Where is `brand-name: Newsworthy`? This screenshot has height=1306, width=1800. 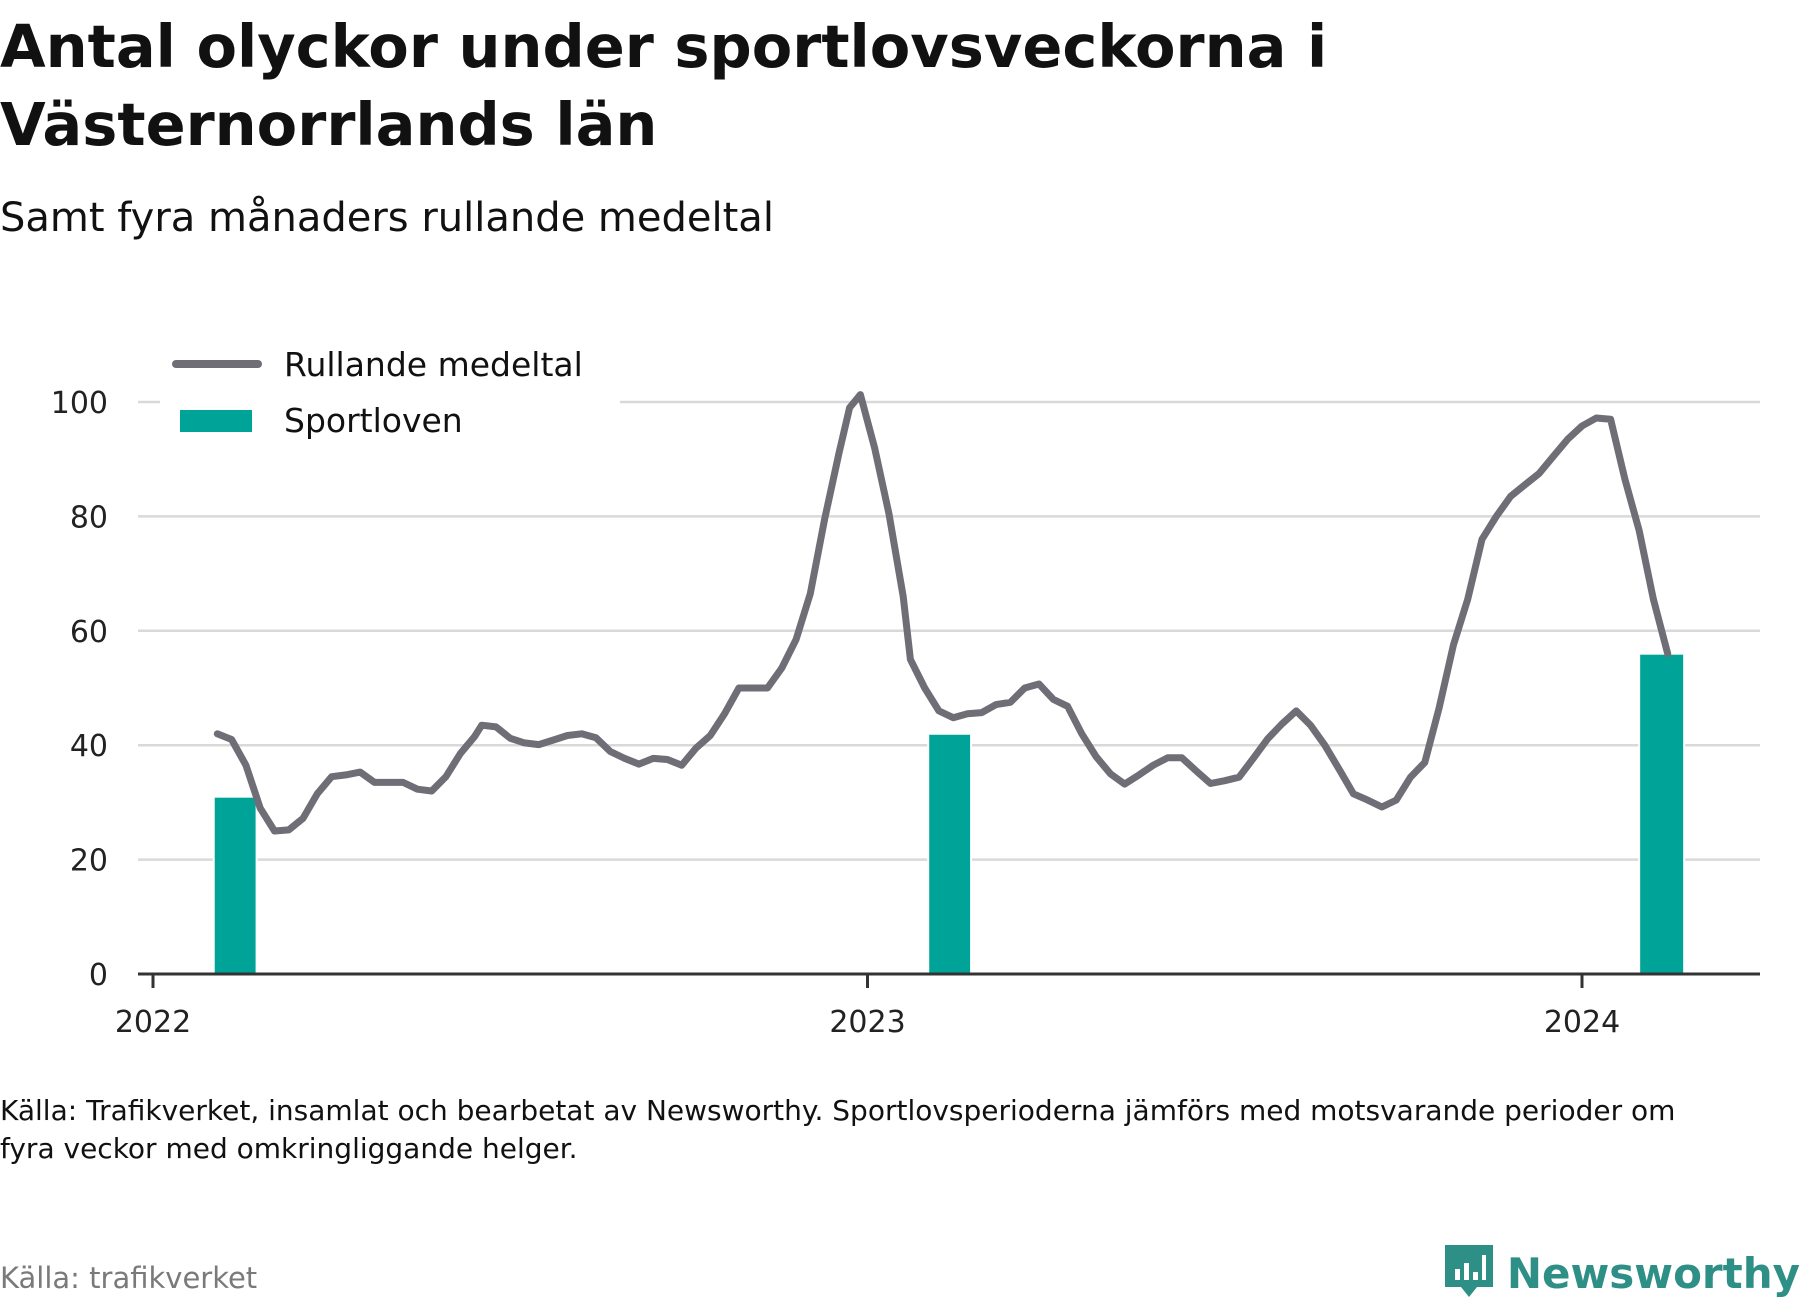 brand-name: Newsworthy is located at coordinates (1653, 1273).